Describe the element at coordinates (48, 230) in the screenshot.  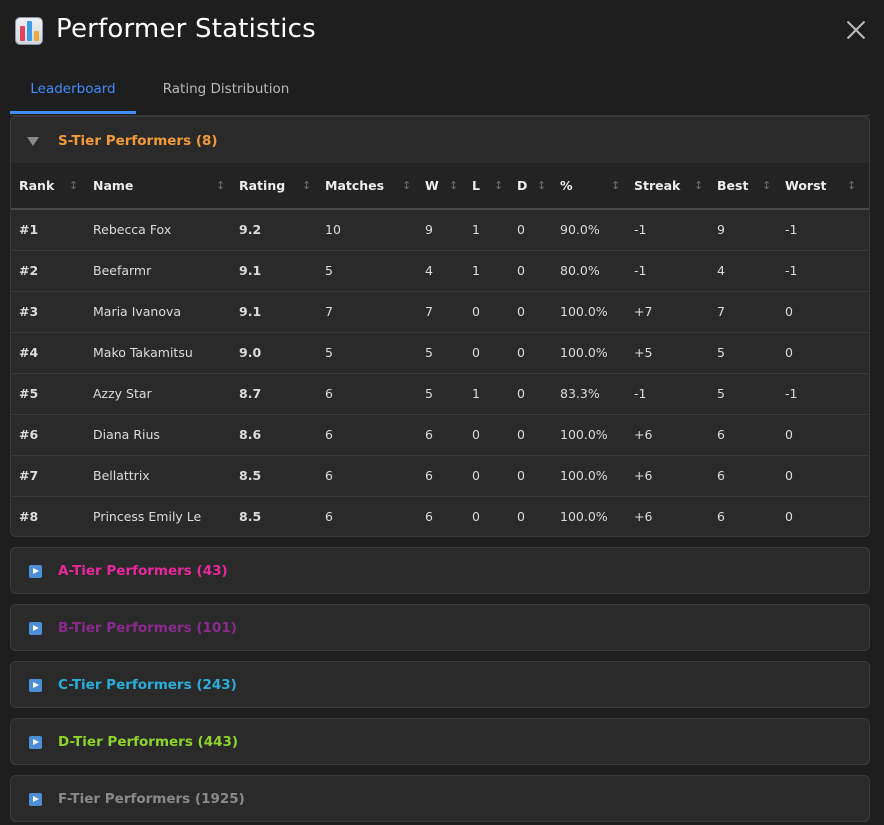
I see `table-cell-rank: #1` at that location.